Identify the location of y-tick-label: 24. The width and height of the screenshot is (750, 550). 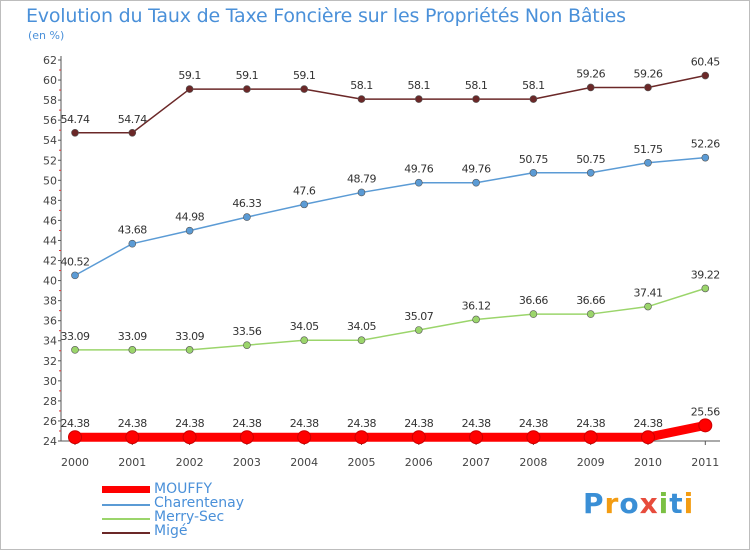
(50, 441).